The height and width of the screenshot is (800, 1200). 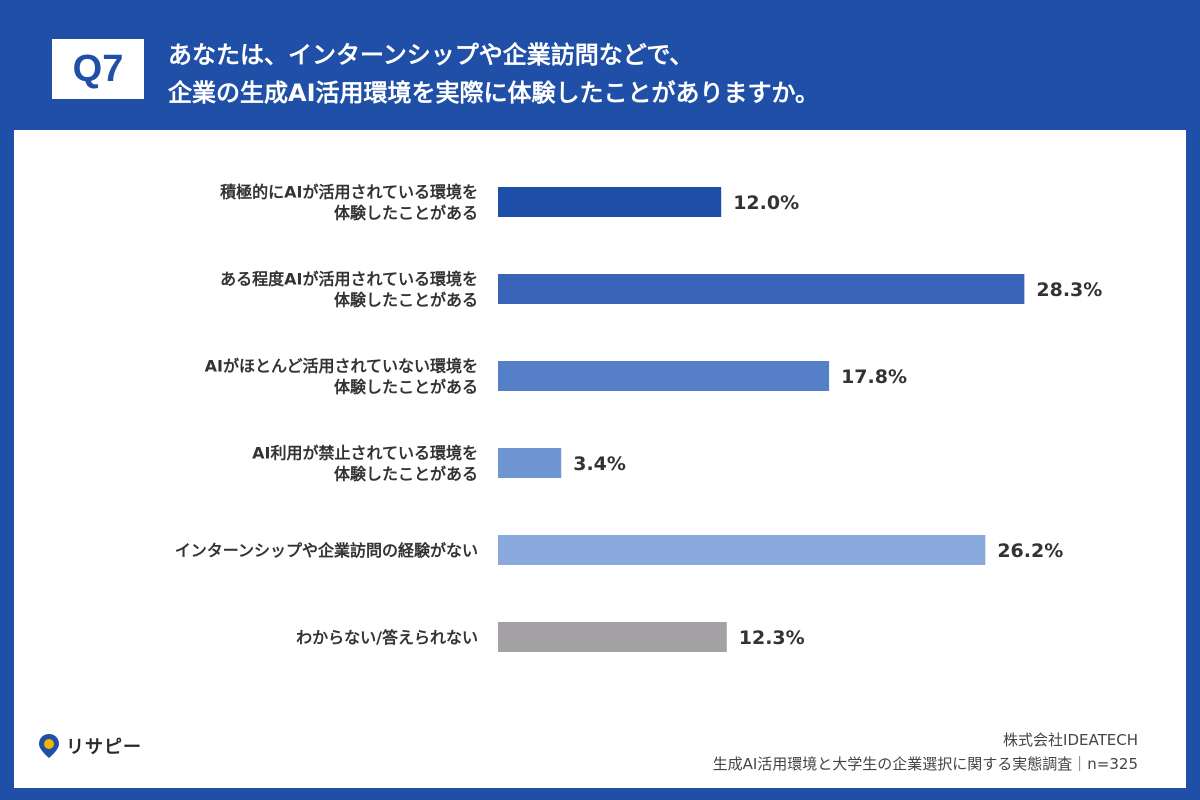 What do you see at coordinates (1069, 290) in the screenshot?
I see `value-label-2: 28.3%` at bounding box center [1069, 290].